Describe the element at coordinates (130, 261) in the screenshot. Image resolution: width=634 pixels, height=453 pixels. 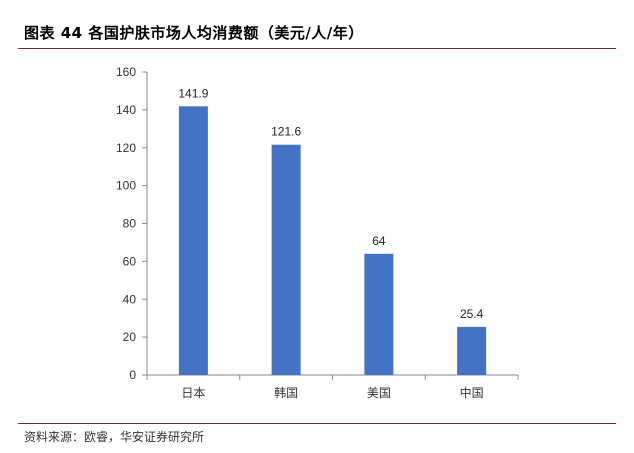
I see `y-tick-label: 60` at that location.